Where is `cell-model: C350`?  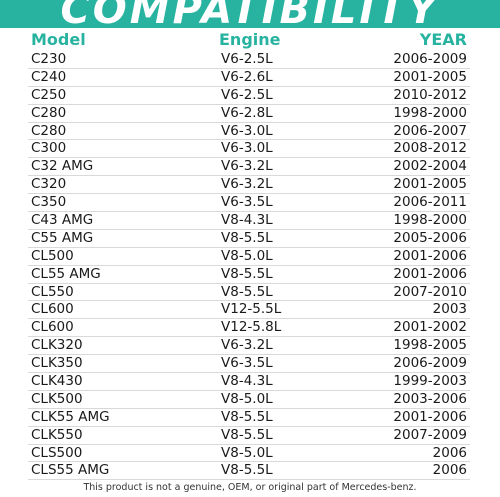
cell-model: C350 is located at coordinates (49, 202).